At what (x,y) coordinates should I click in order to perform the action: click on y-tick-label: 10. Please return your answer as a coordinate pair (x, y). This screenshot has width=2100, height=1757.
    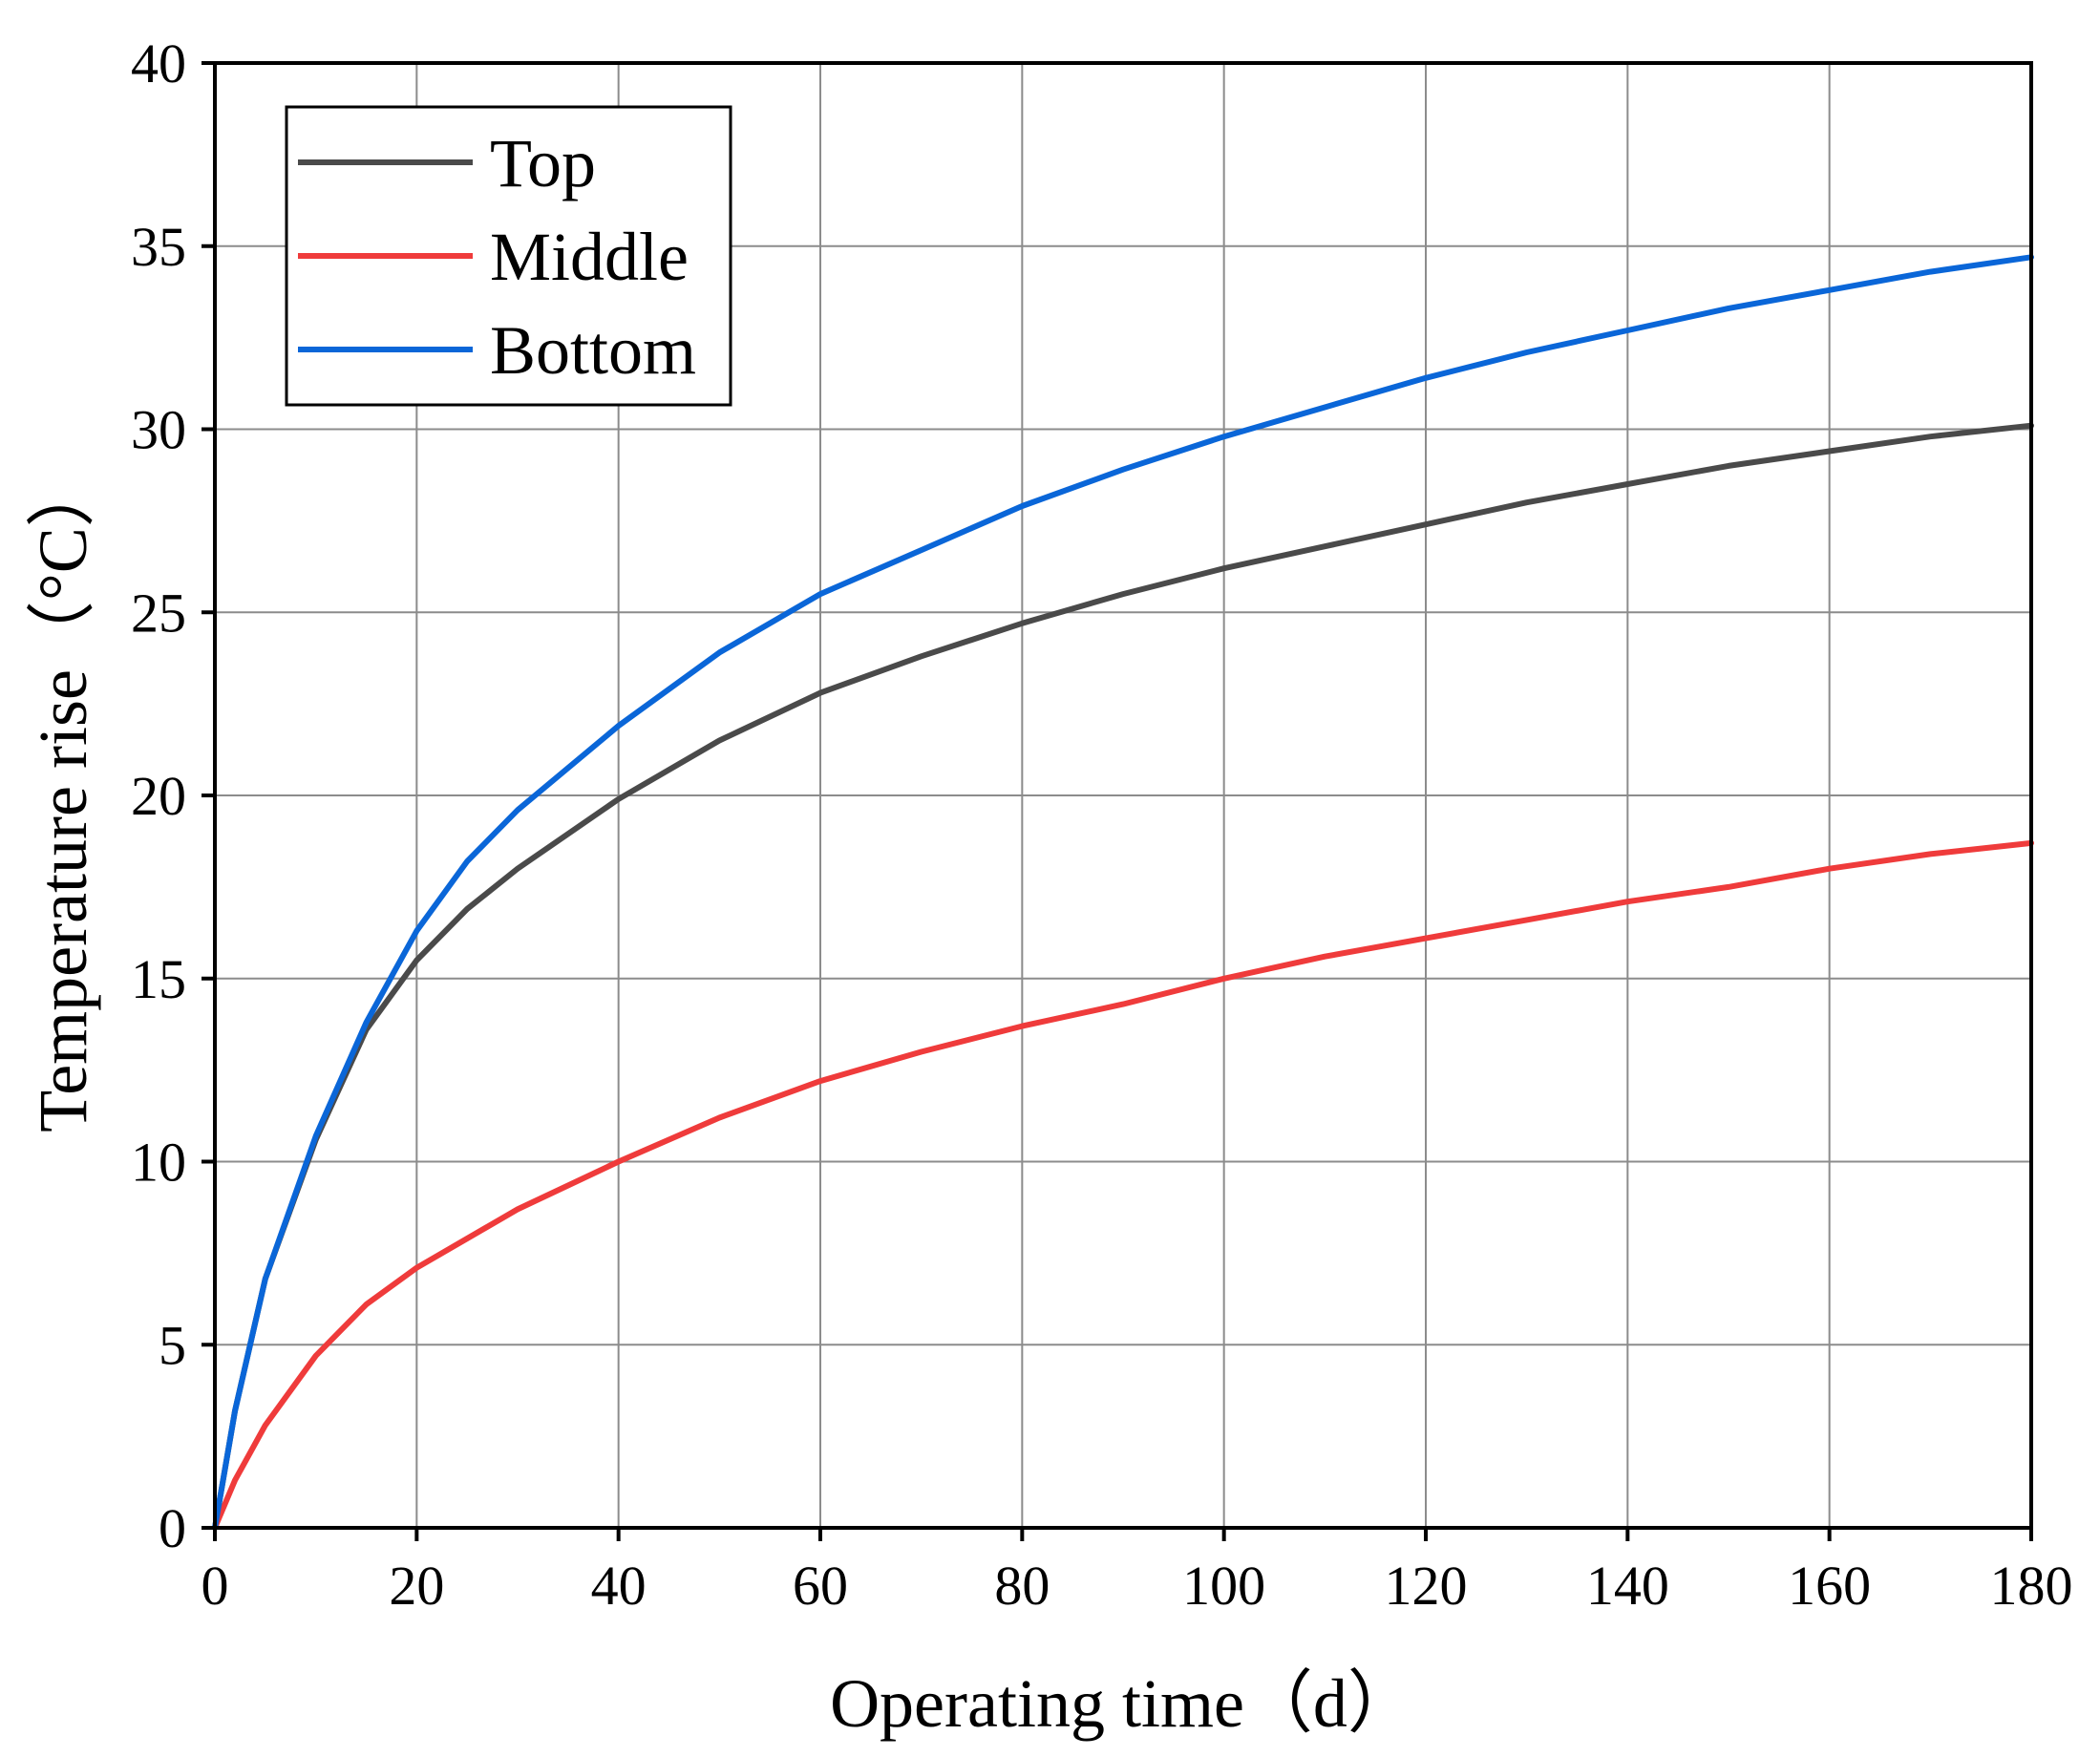
    Looking at the image, I should click on (159, 1163).